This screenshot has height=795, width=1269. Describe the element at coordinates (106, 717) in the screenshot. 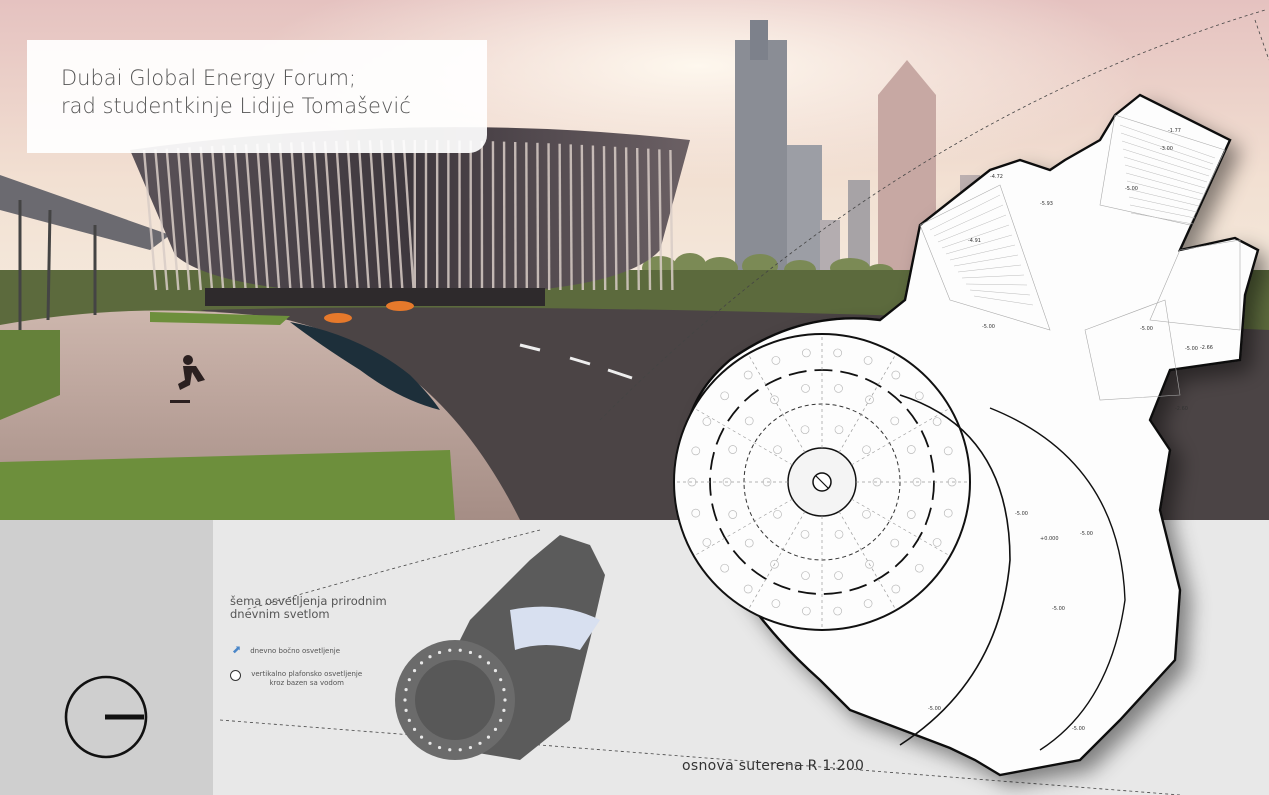

I see `north-arrow-icon` at that location.